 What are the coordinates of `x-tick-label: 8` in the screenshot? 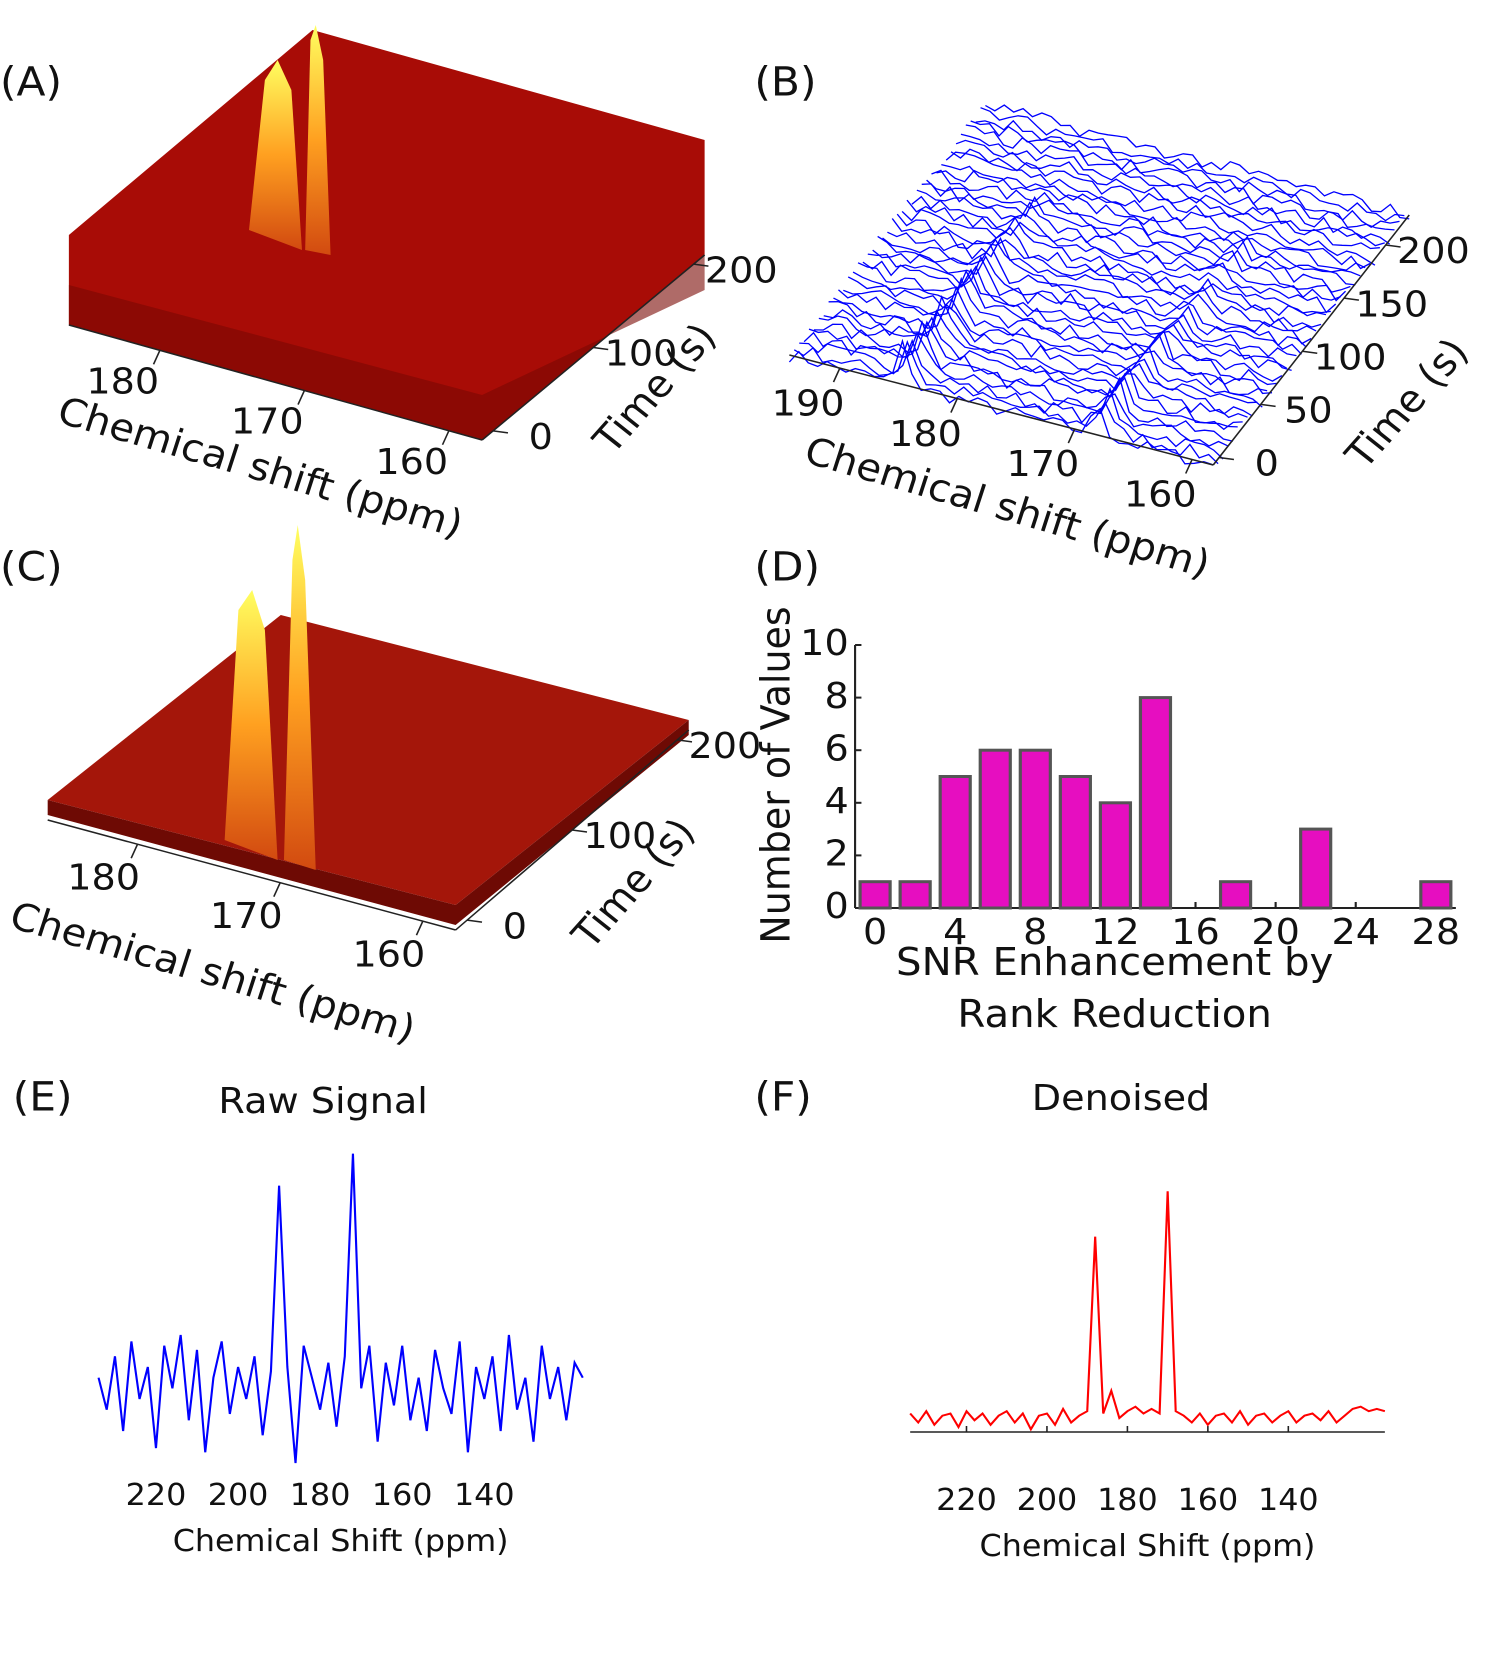 It's located at (1035, 932).